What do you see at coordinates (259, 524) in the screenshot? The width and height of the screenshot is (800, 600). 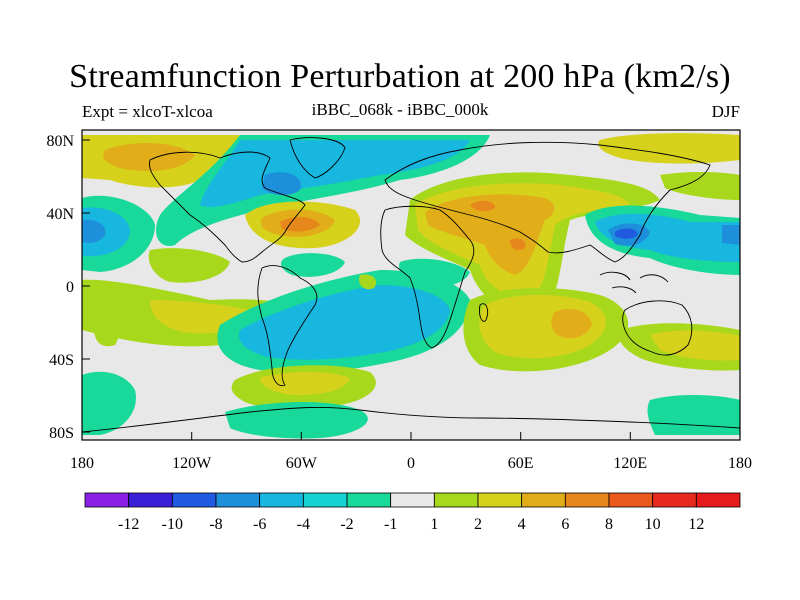 I see `colorbar-label: -6` at bounding box center [259, 524].